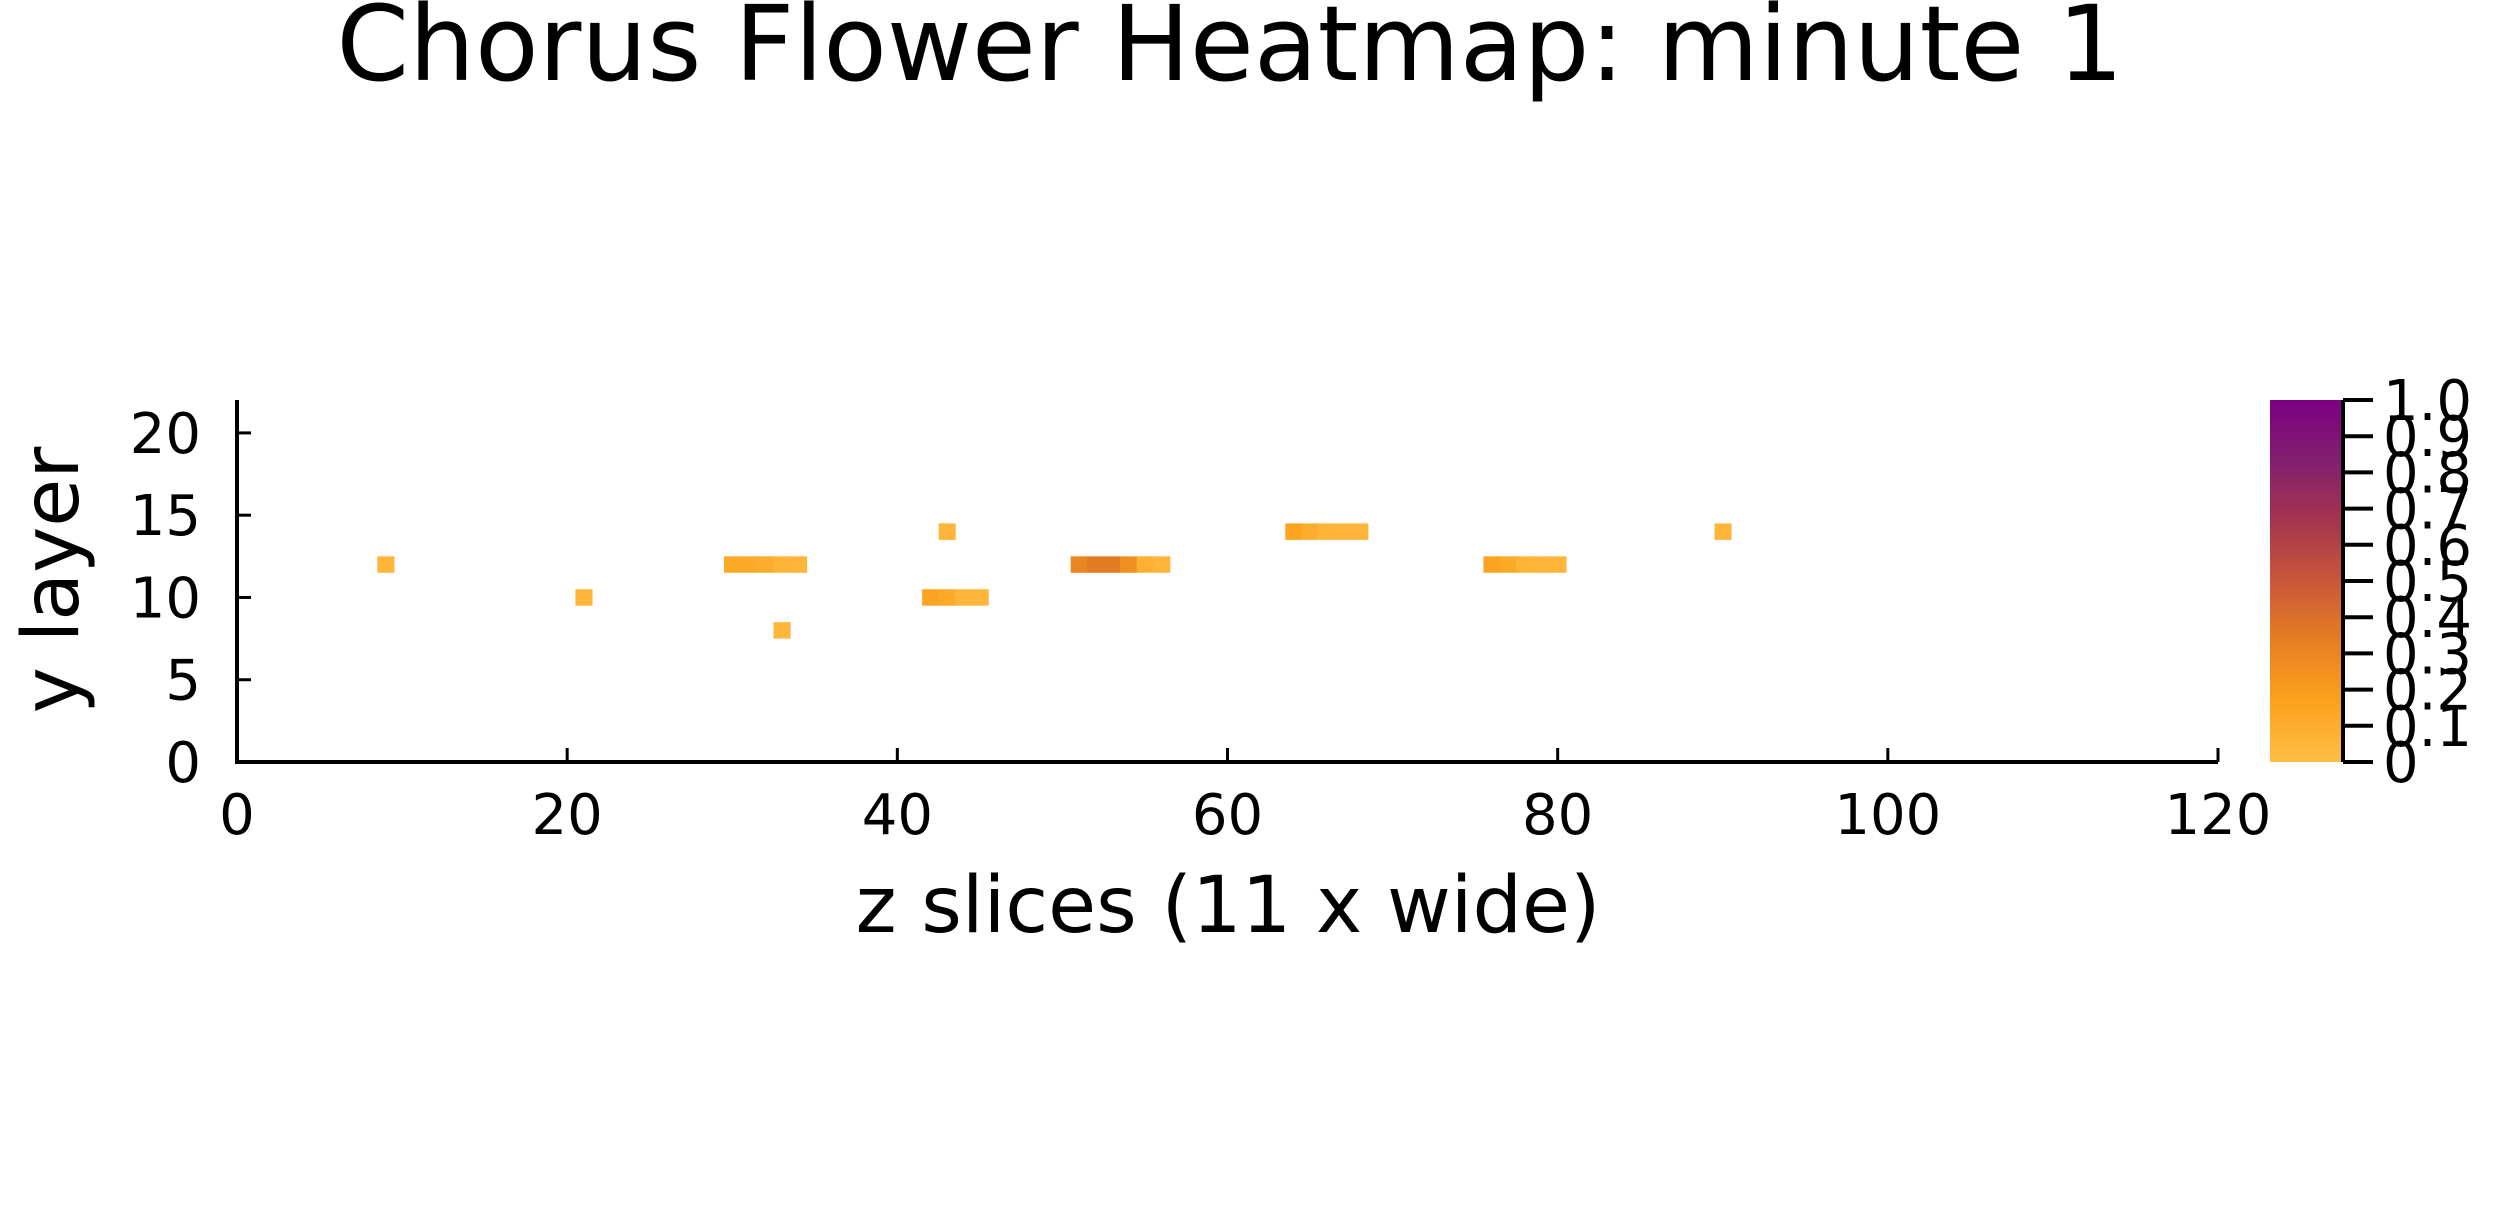  What do you see at coordinates (897, 815) in the screenshot?
I see `x-tick-label: 40` at bounding box center [897, 815].